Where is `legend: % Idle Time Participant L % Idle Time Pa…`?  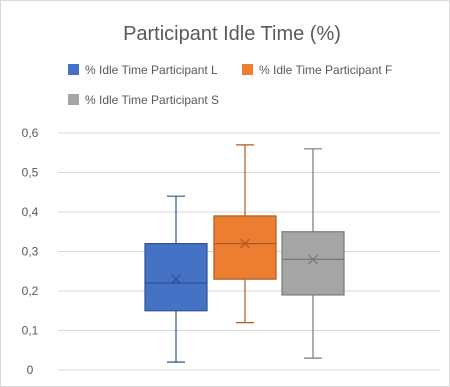 legend: % Idle Time Participant L % Idle Time Pa… is located at coordinates (230, 85).